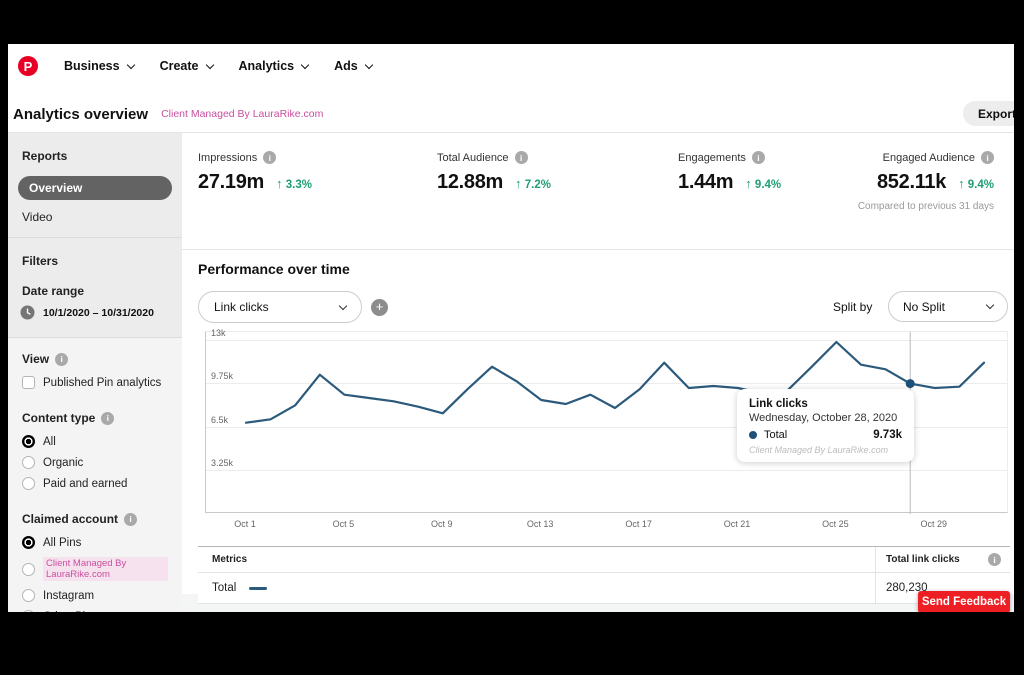 Image resolution: width=1024 pixels, height=675 pixels. Describe the element at coordinates (346, 66) in the screenshot. I see `nav-item-label: Ads` at that location.